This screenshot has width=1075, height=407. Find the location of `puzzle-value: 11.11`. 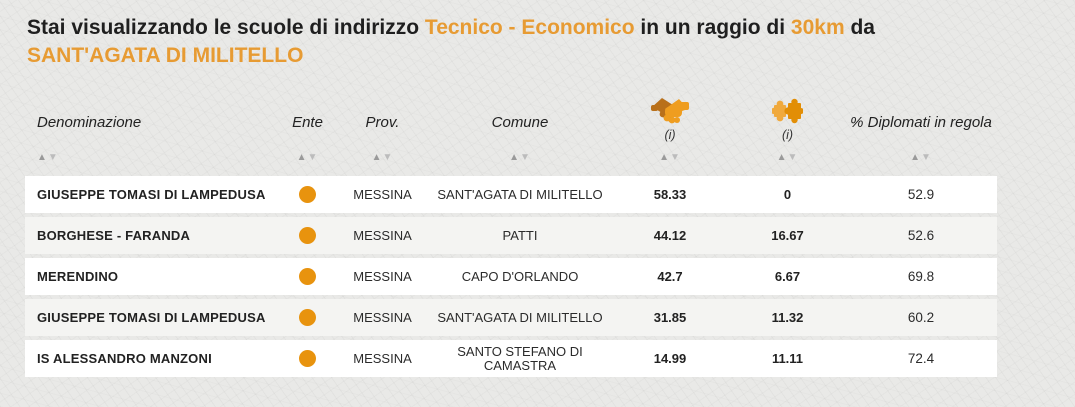

puzzle-value: 11.11 is located at coordinates (787, 358).